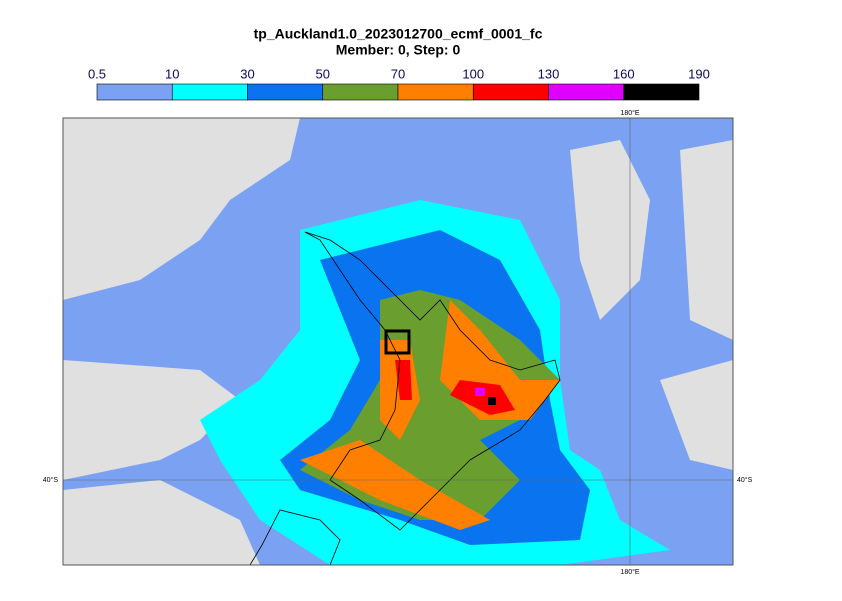 This screenshot has width=842, height=601. What do you see at coordinates (97, 73) in the screenshot?
I see `colorbar-label: 0.5` at bounding box center [97, 73].